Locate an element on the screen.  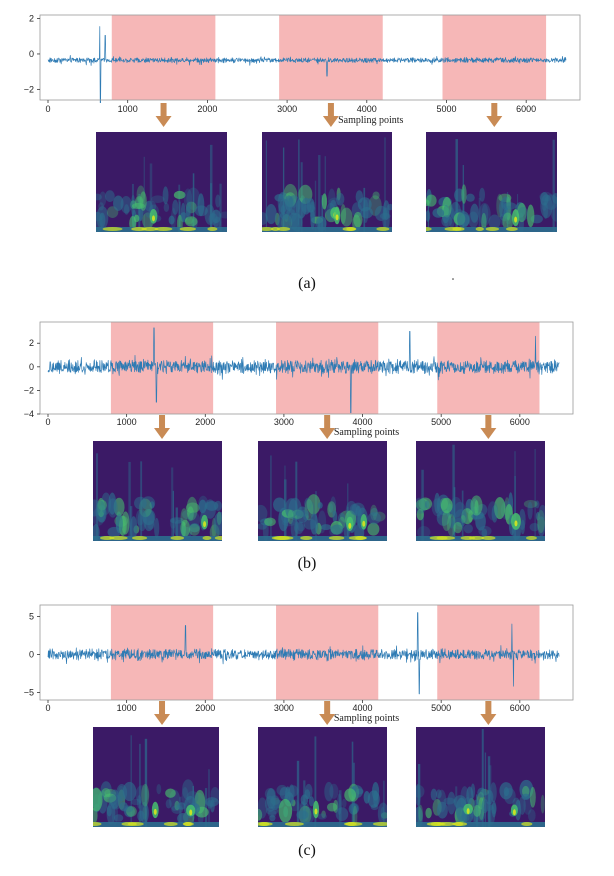
panel-caption: (c) is located at coordinates (307, 850).